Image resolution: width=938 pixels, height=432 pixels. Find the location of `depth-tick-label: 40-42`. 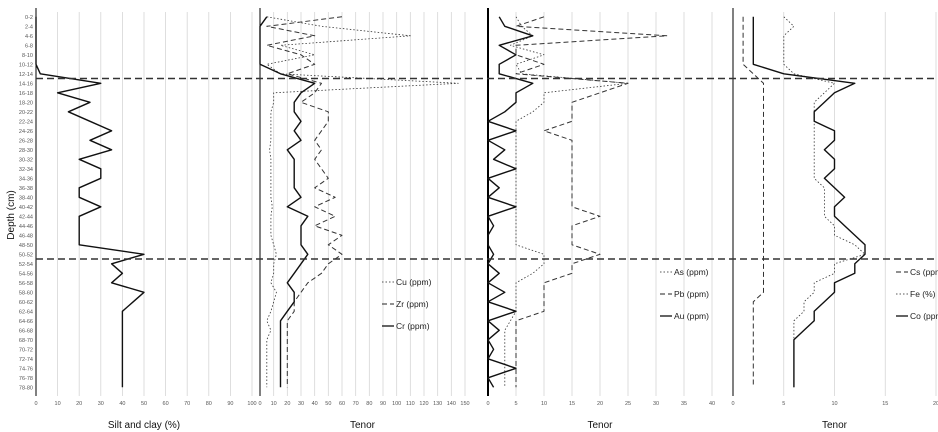

depth-tick-label: 40-42 is located at coordinates (26, 208).